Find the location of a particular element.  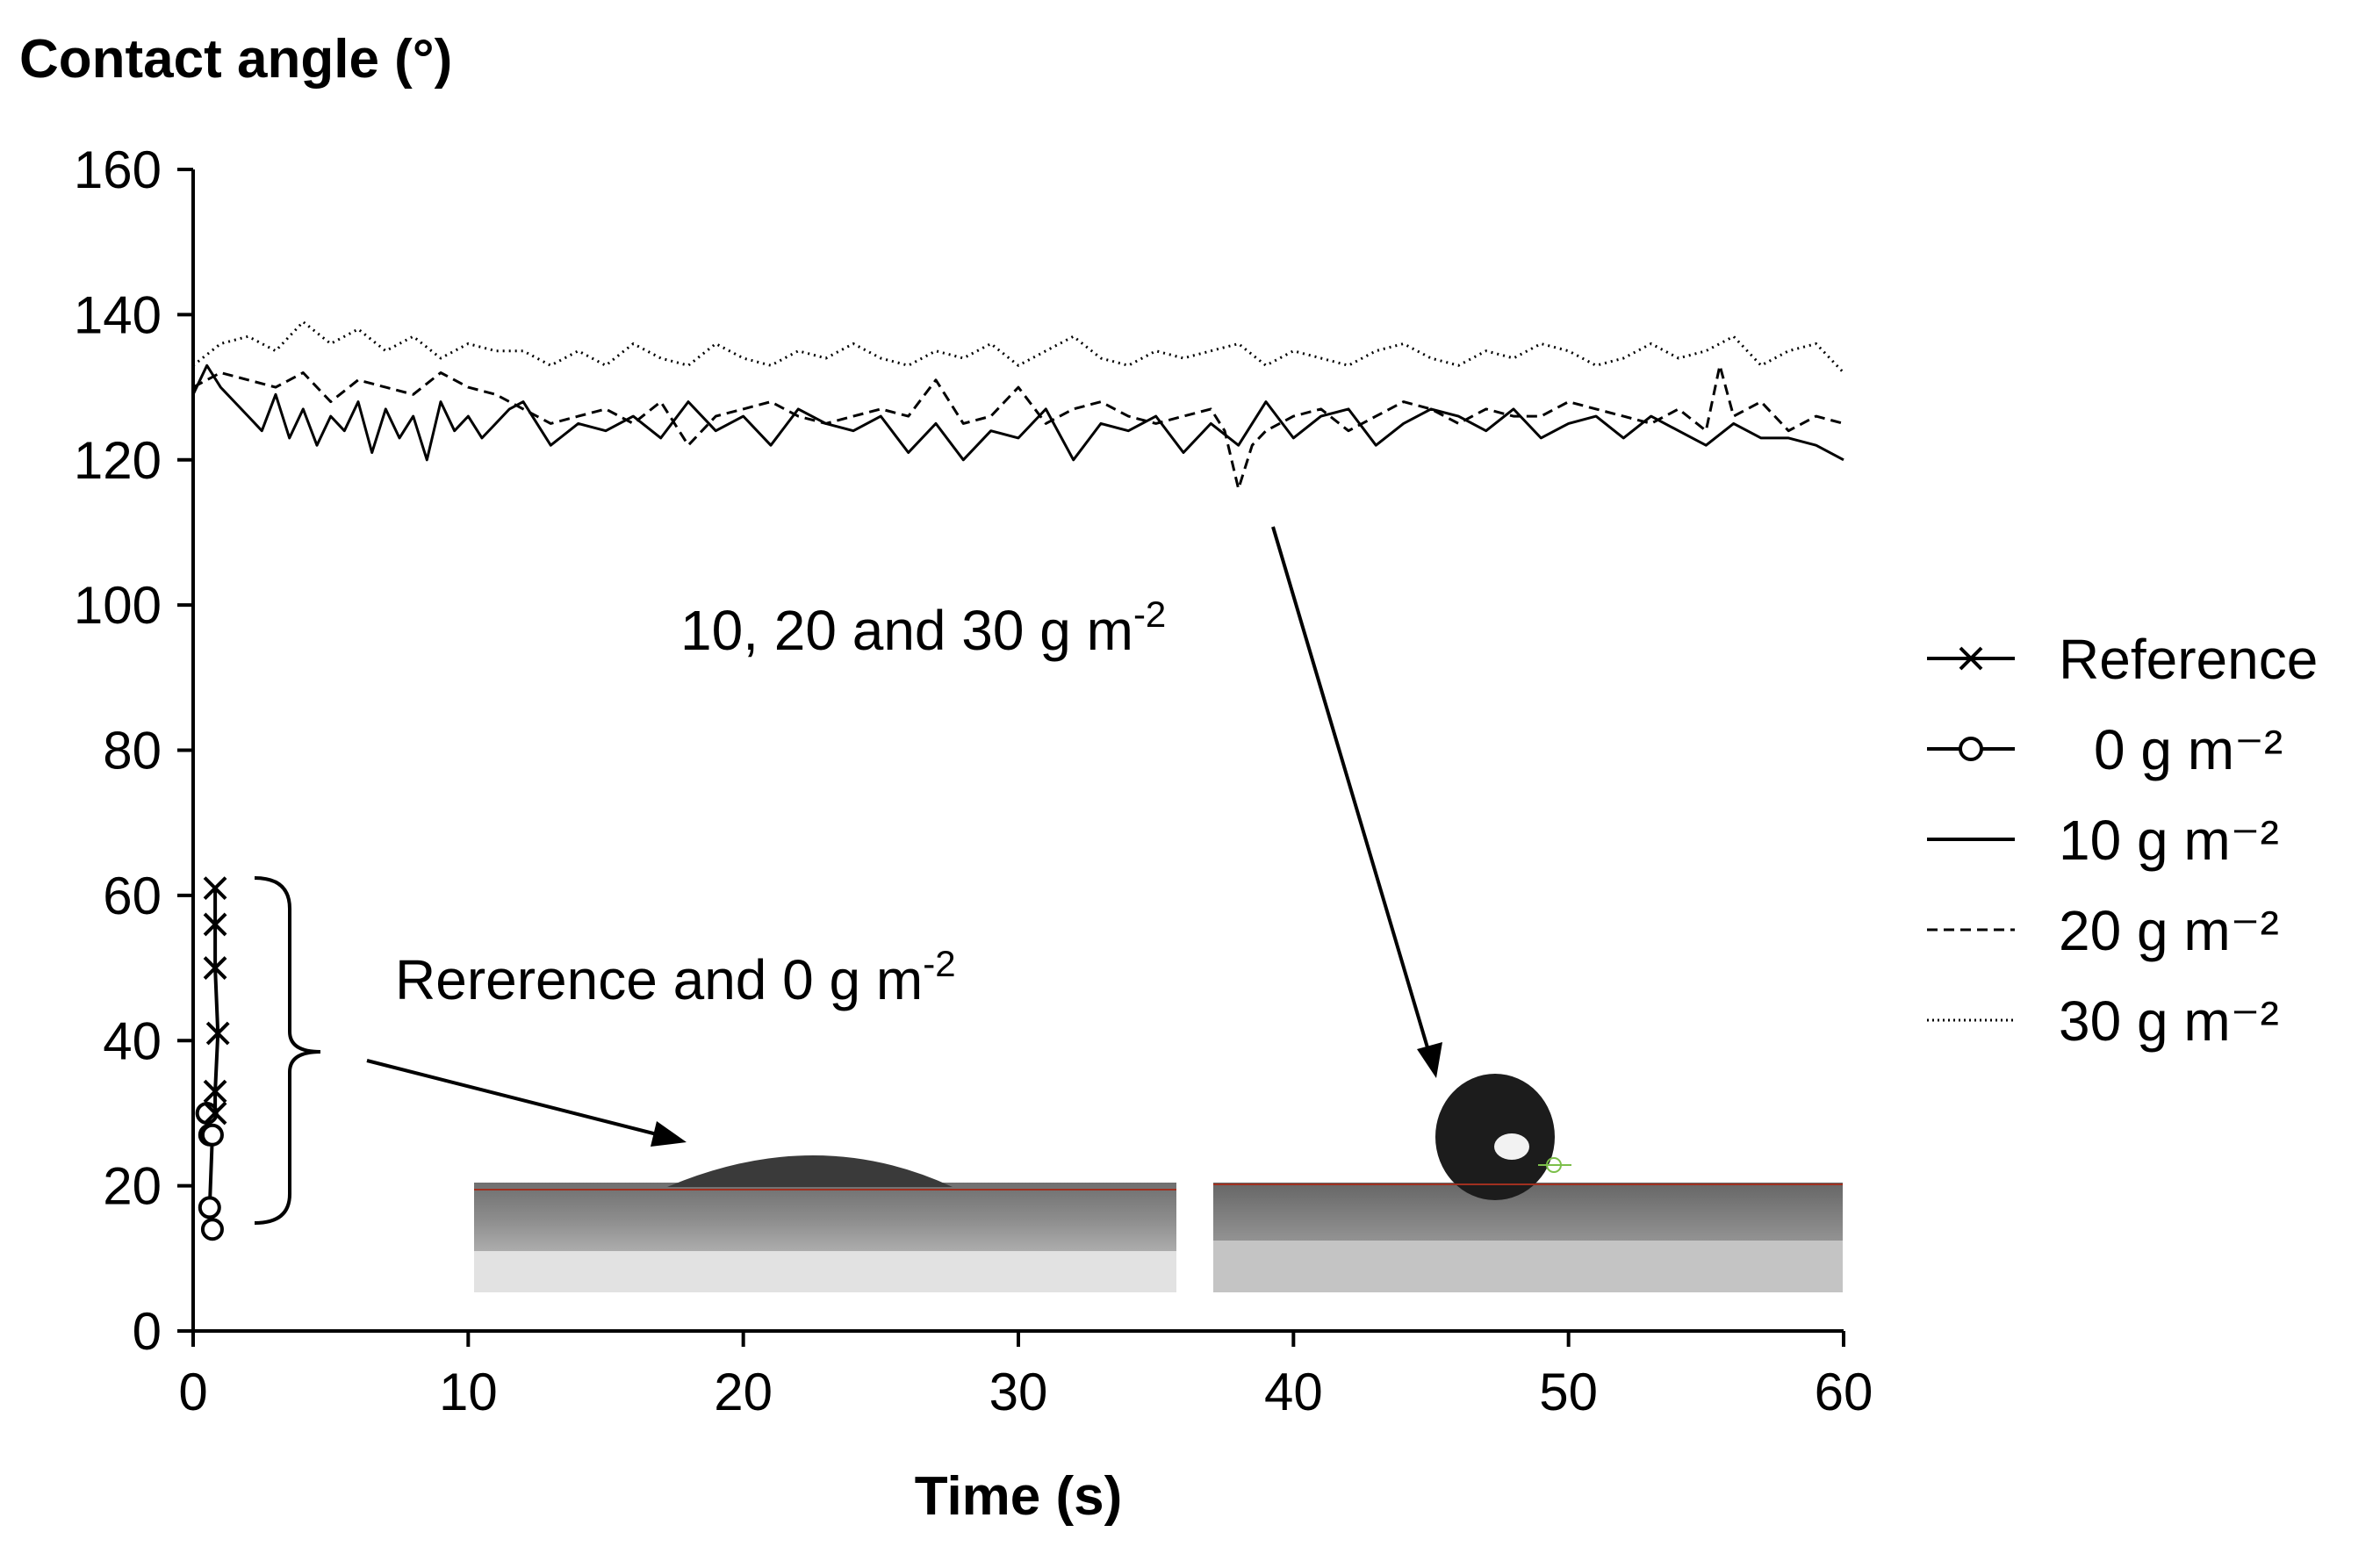

svg-text: 20 g m⁻² is located at coordinates (2169, 930).